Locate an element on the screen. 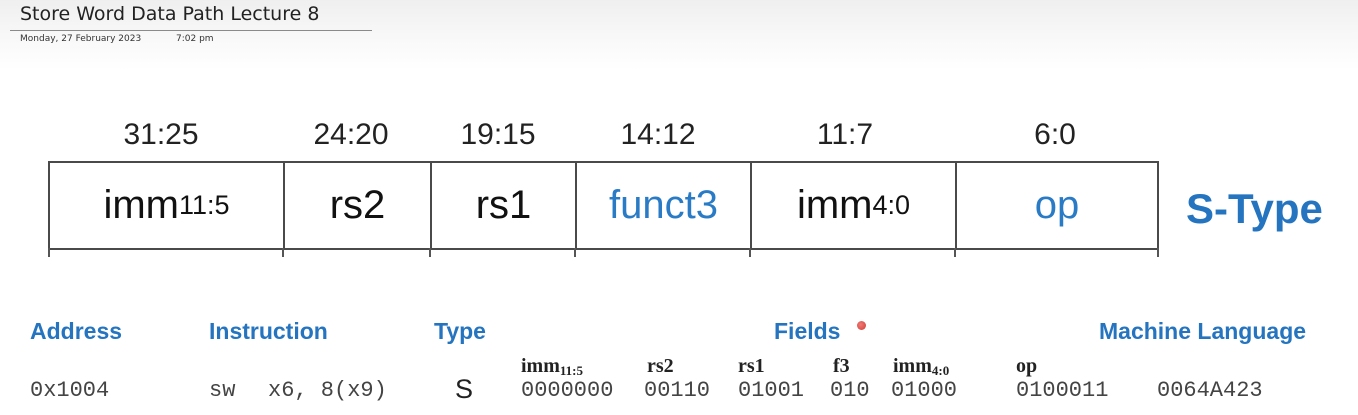 The height and width of the screenshot is (415, 1358). field-rs2-label: rs2 is located at coordinates (357, 205).